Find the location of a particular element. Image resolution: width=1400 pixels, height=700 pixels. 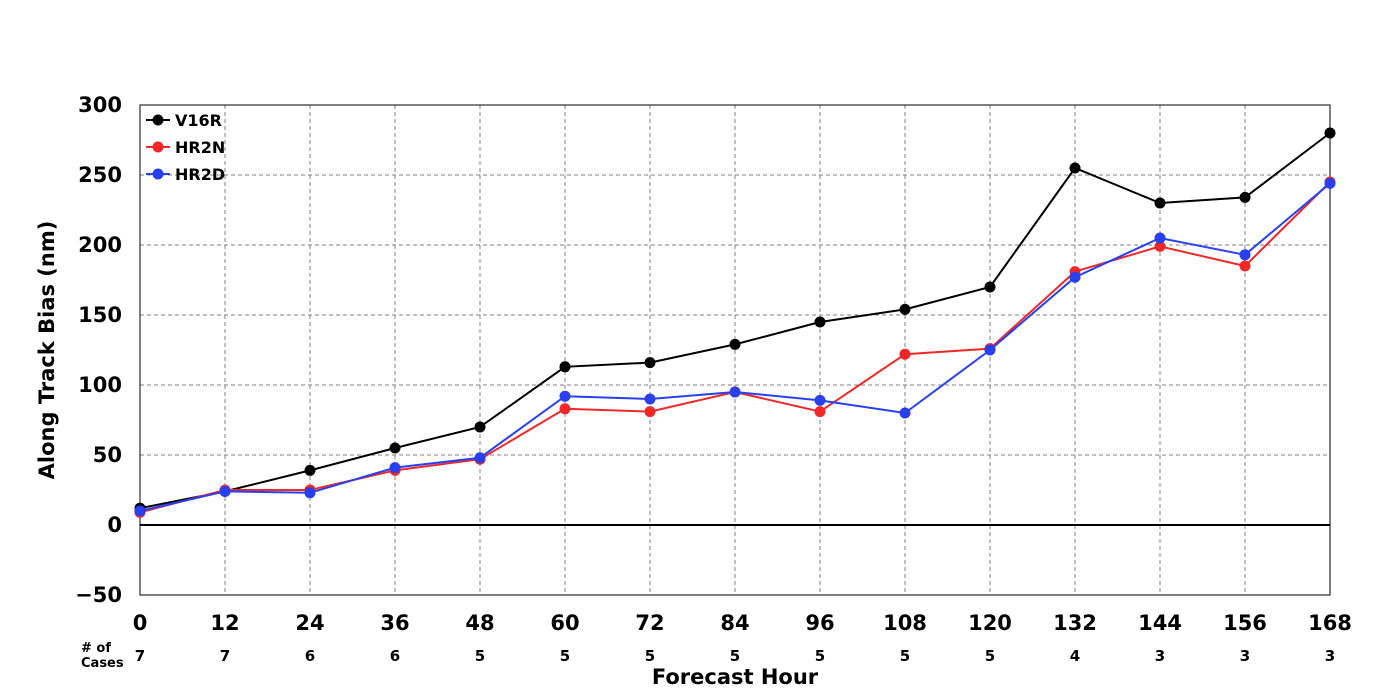

x-tick-labels: 0 12 24 36 48 60 72 84 96 108 120 132 144 156 168 is located at coordinates (742, 623).